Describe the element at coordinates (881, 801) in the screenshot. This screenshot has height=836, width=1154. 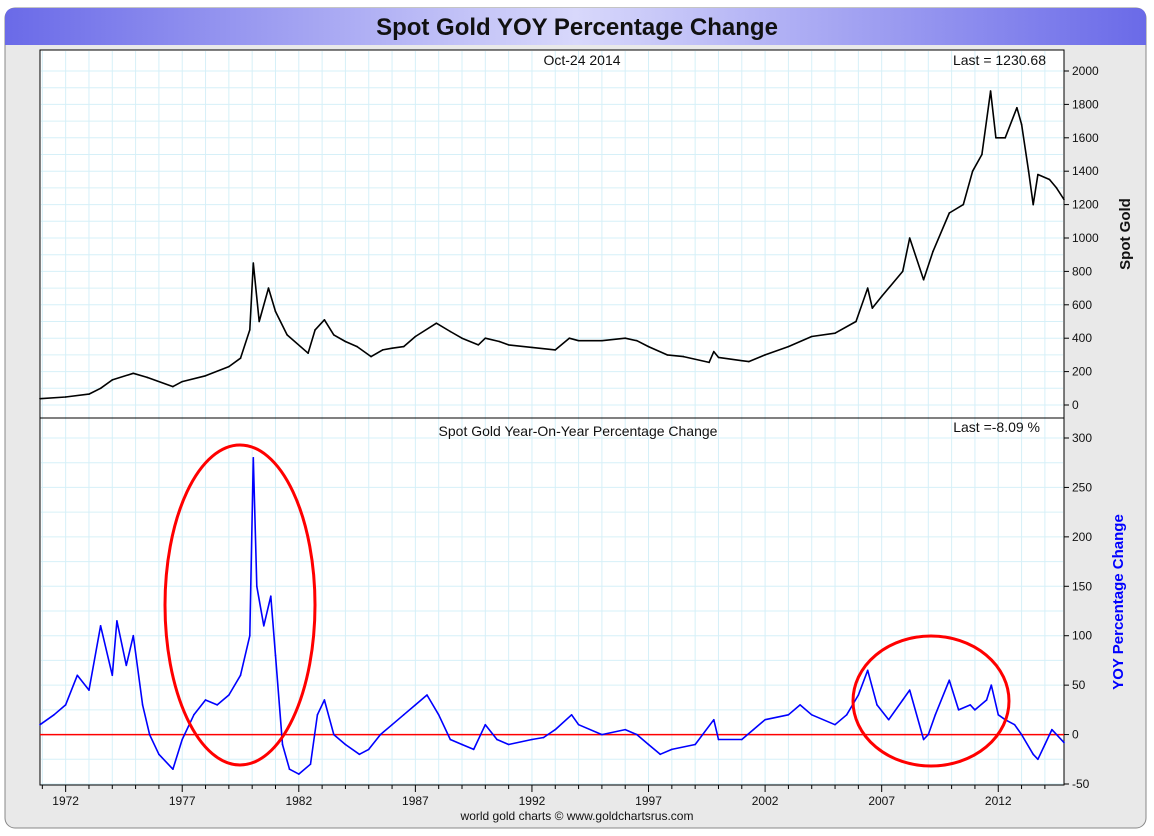
I see `x-tick-label: 2007` at that location.